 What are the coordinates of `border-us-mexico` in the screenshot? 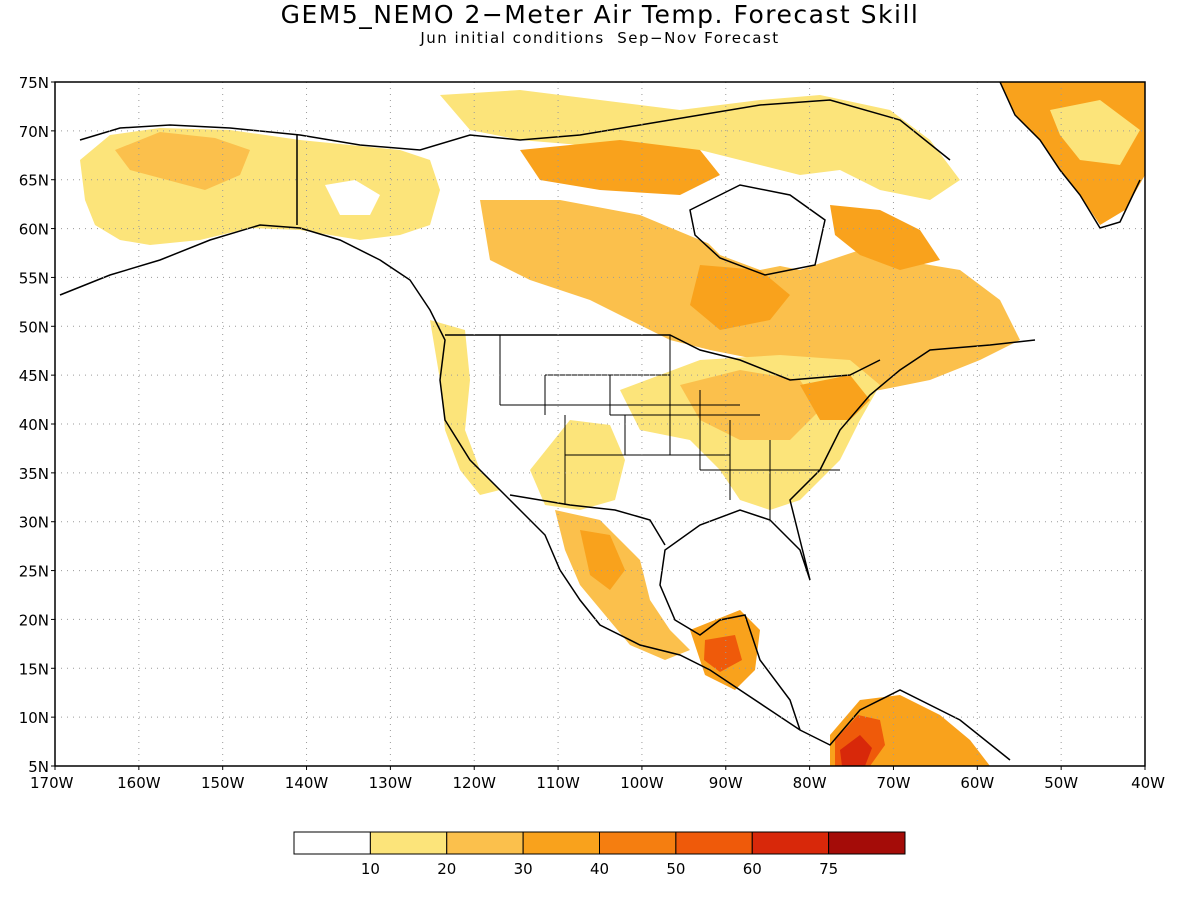 It's located at (587, 520).